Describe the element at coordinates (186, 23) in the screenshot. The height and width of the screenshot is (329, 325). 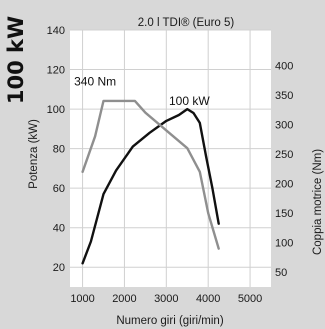
I see `chart-title: 2.0 l TDI® (Euro 5)` at that location.